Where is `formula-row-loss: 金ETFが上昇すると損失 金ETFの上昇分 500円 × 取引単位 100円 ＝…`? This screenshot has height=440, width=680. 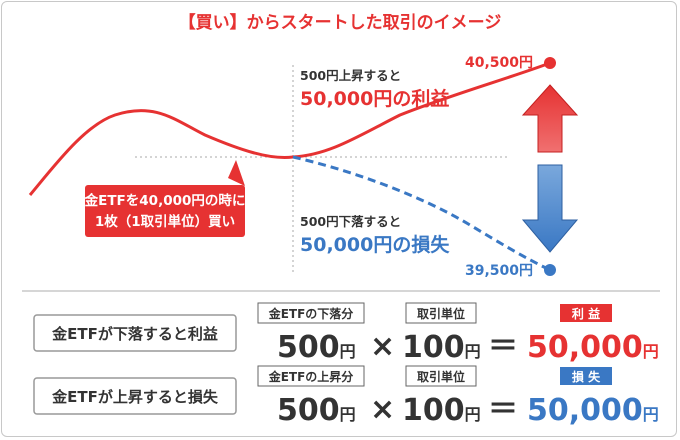
formula-row-loss: 金ETFが上昇すると損失 金ETFの上昇分 500円 × 取引単位 100円 ＝… is located at coordinates (346, 396).